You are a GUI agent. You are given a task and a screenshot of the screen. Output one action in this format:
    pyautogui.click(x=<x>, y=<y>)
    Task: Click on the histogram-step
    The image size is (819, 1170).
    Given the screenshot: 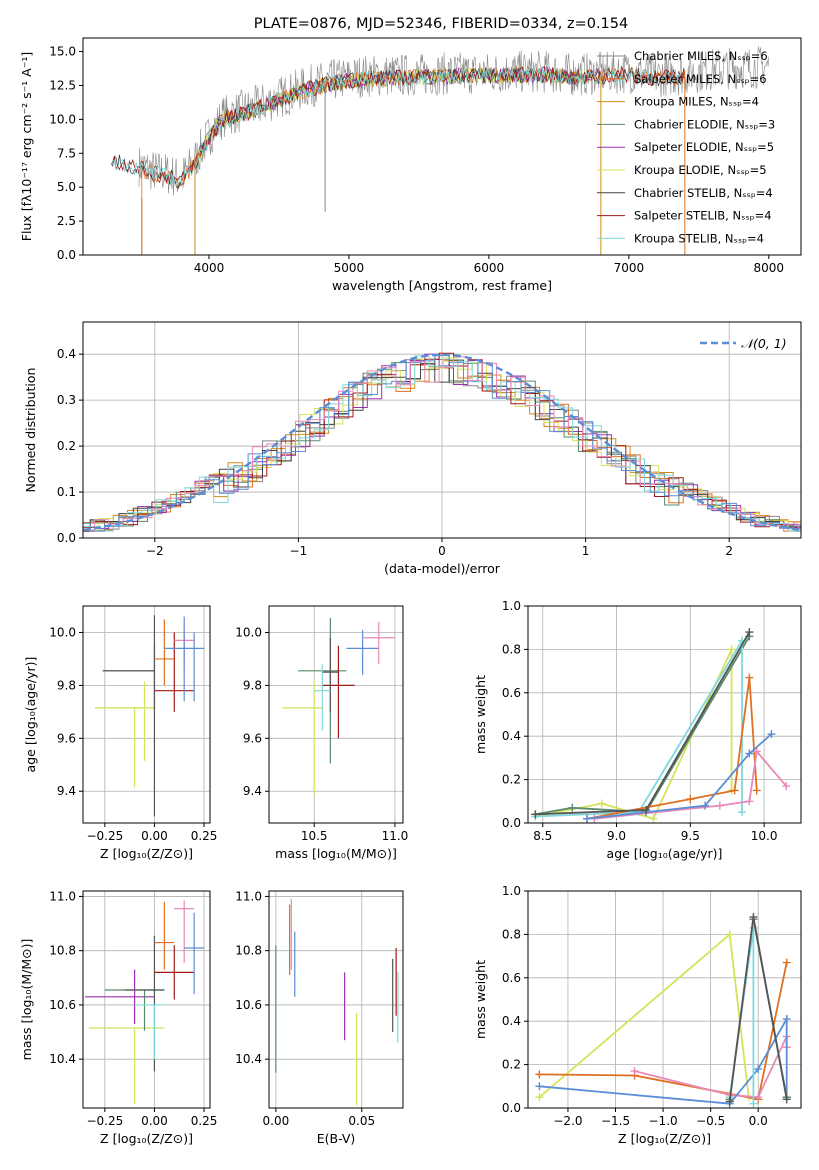 What is the action you would take?
    pyautogui.click(x=442, y=444)
    